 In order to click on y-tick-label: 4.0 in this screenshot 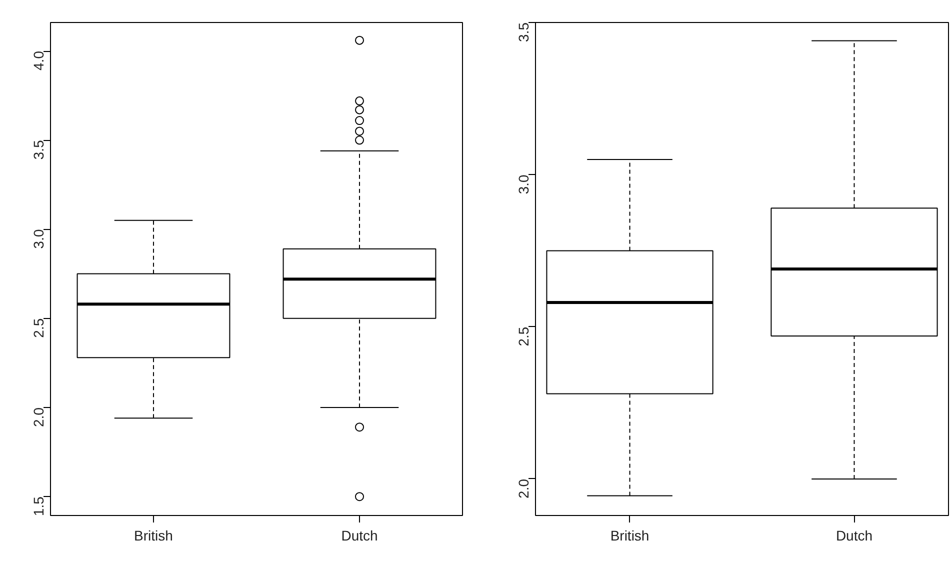, I will do `click(38, 60)`.